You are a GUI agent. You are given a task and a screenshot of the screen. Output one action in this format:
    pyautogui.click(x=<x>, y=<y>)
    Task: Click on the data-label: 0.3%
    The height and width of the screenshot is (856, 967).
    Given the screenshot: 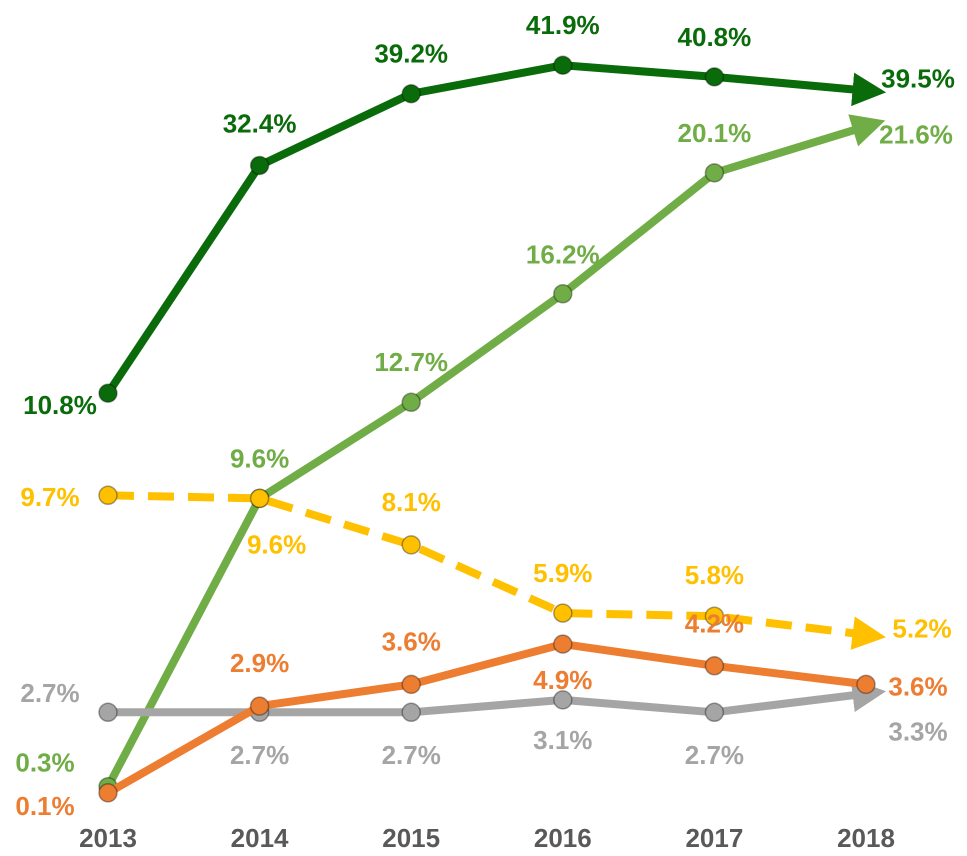 What is the action you would take?
    pyautogui.click(x=44, y=763)
    